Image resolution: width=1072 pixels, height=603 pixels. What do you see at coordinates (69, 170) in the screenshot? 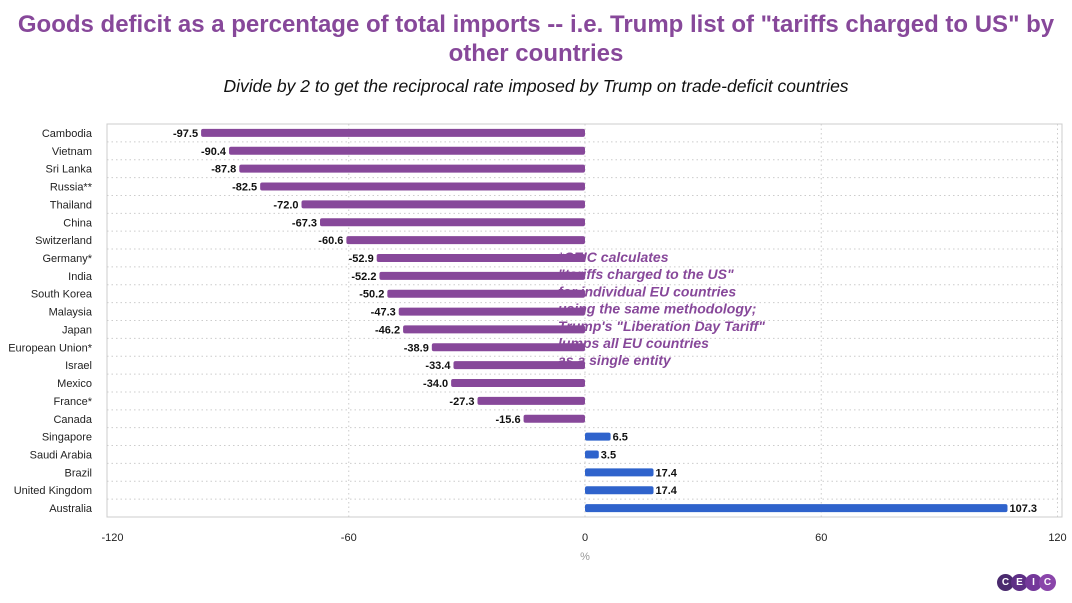
I see `category-label: Sri Lanka` at bounding box center [69, 170].